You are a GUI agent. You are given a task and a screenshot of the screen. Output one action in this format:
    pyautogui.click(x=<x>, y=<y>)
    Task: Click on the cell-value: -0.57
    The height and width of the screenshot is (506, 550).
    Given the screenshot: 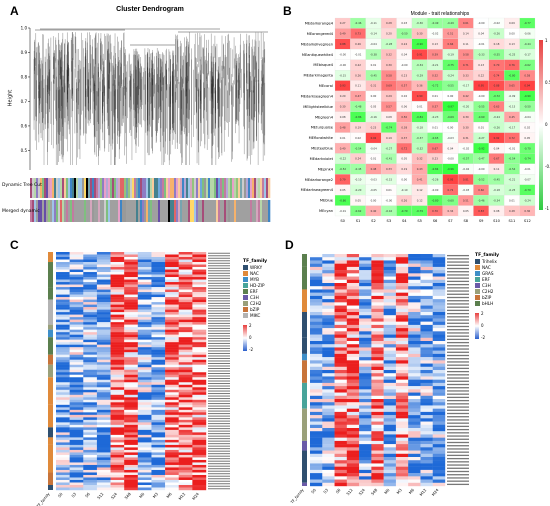 What is the action you would take?
    pyautogui.click(x=465, y=159)
    